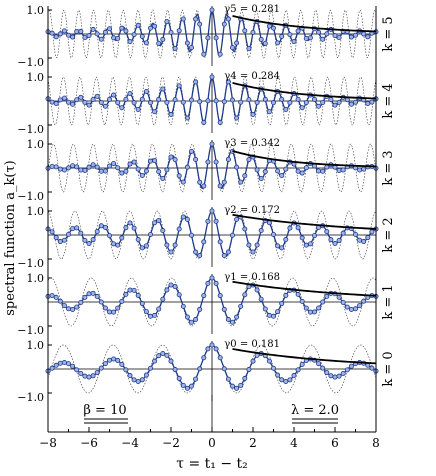  Describe the element at coordinates (206, 36) in the screenshot. I see `panel-0: 1.0 −1.0 γ5 = 0.281 k = 5` at that location.